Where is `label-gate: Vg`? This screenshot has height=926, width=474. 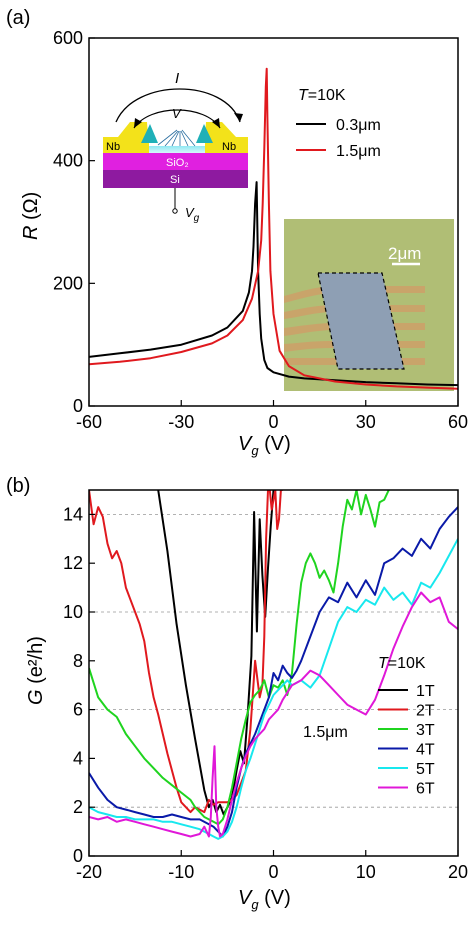 label-gate: Vg is located at coordinates (192, 214).